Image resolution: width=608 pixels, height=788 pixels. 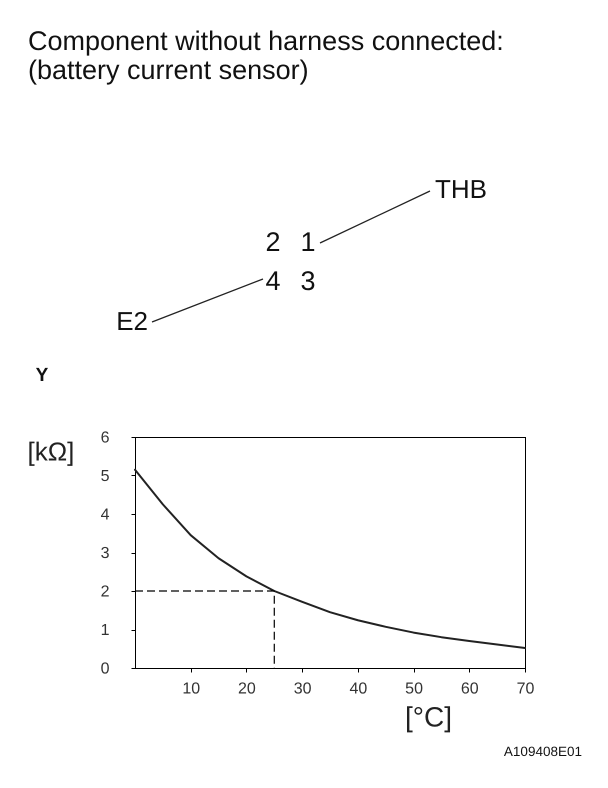 I want to click on text: 2, so click(x=273, y=242).